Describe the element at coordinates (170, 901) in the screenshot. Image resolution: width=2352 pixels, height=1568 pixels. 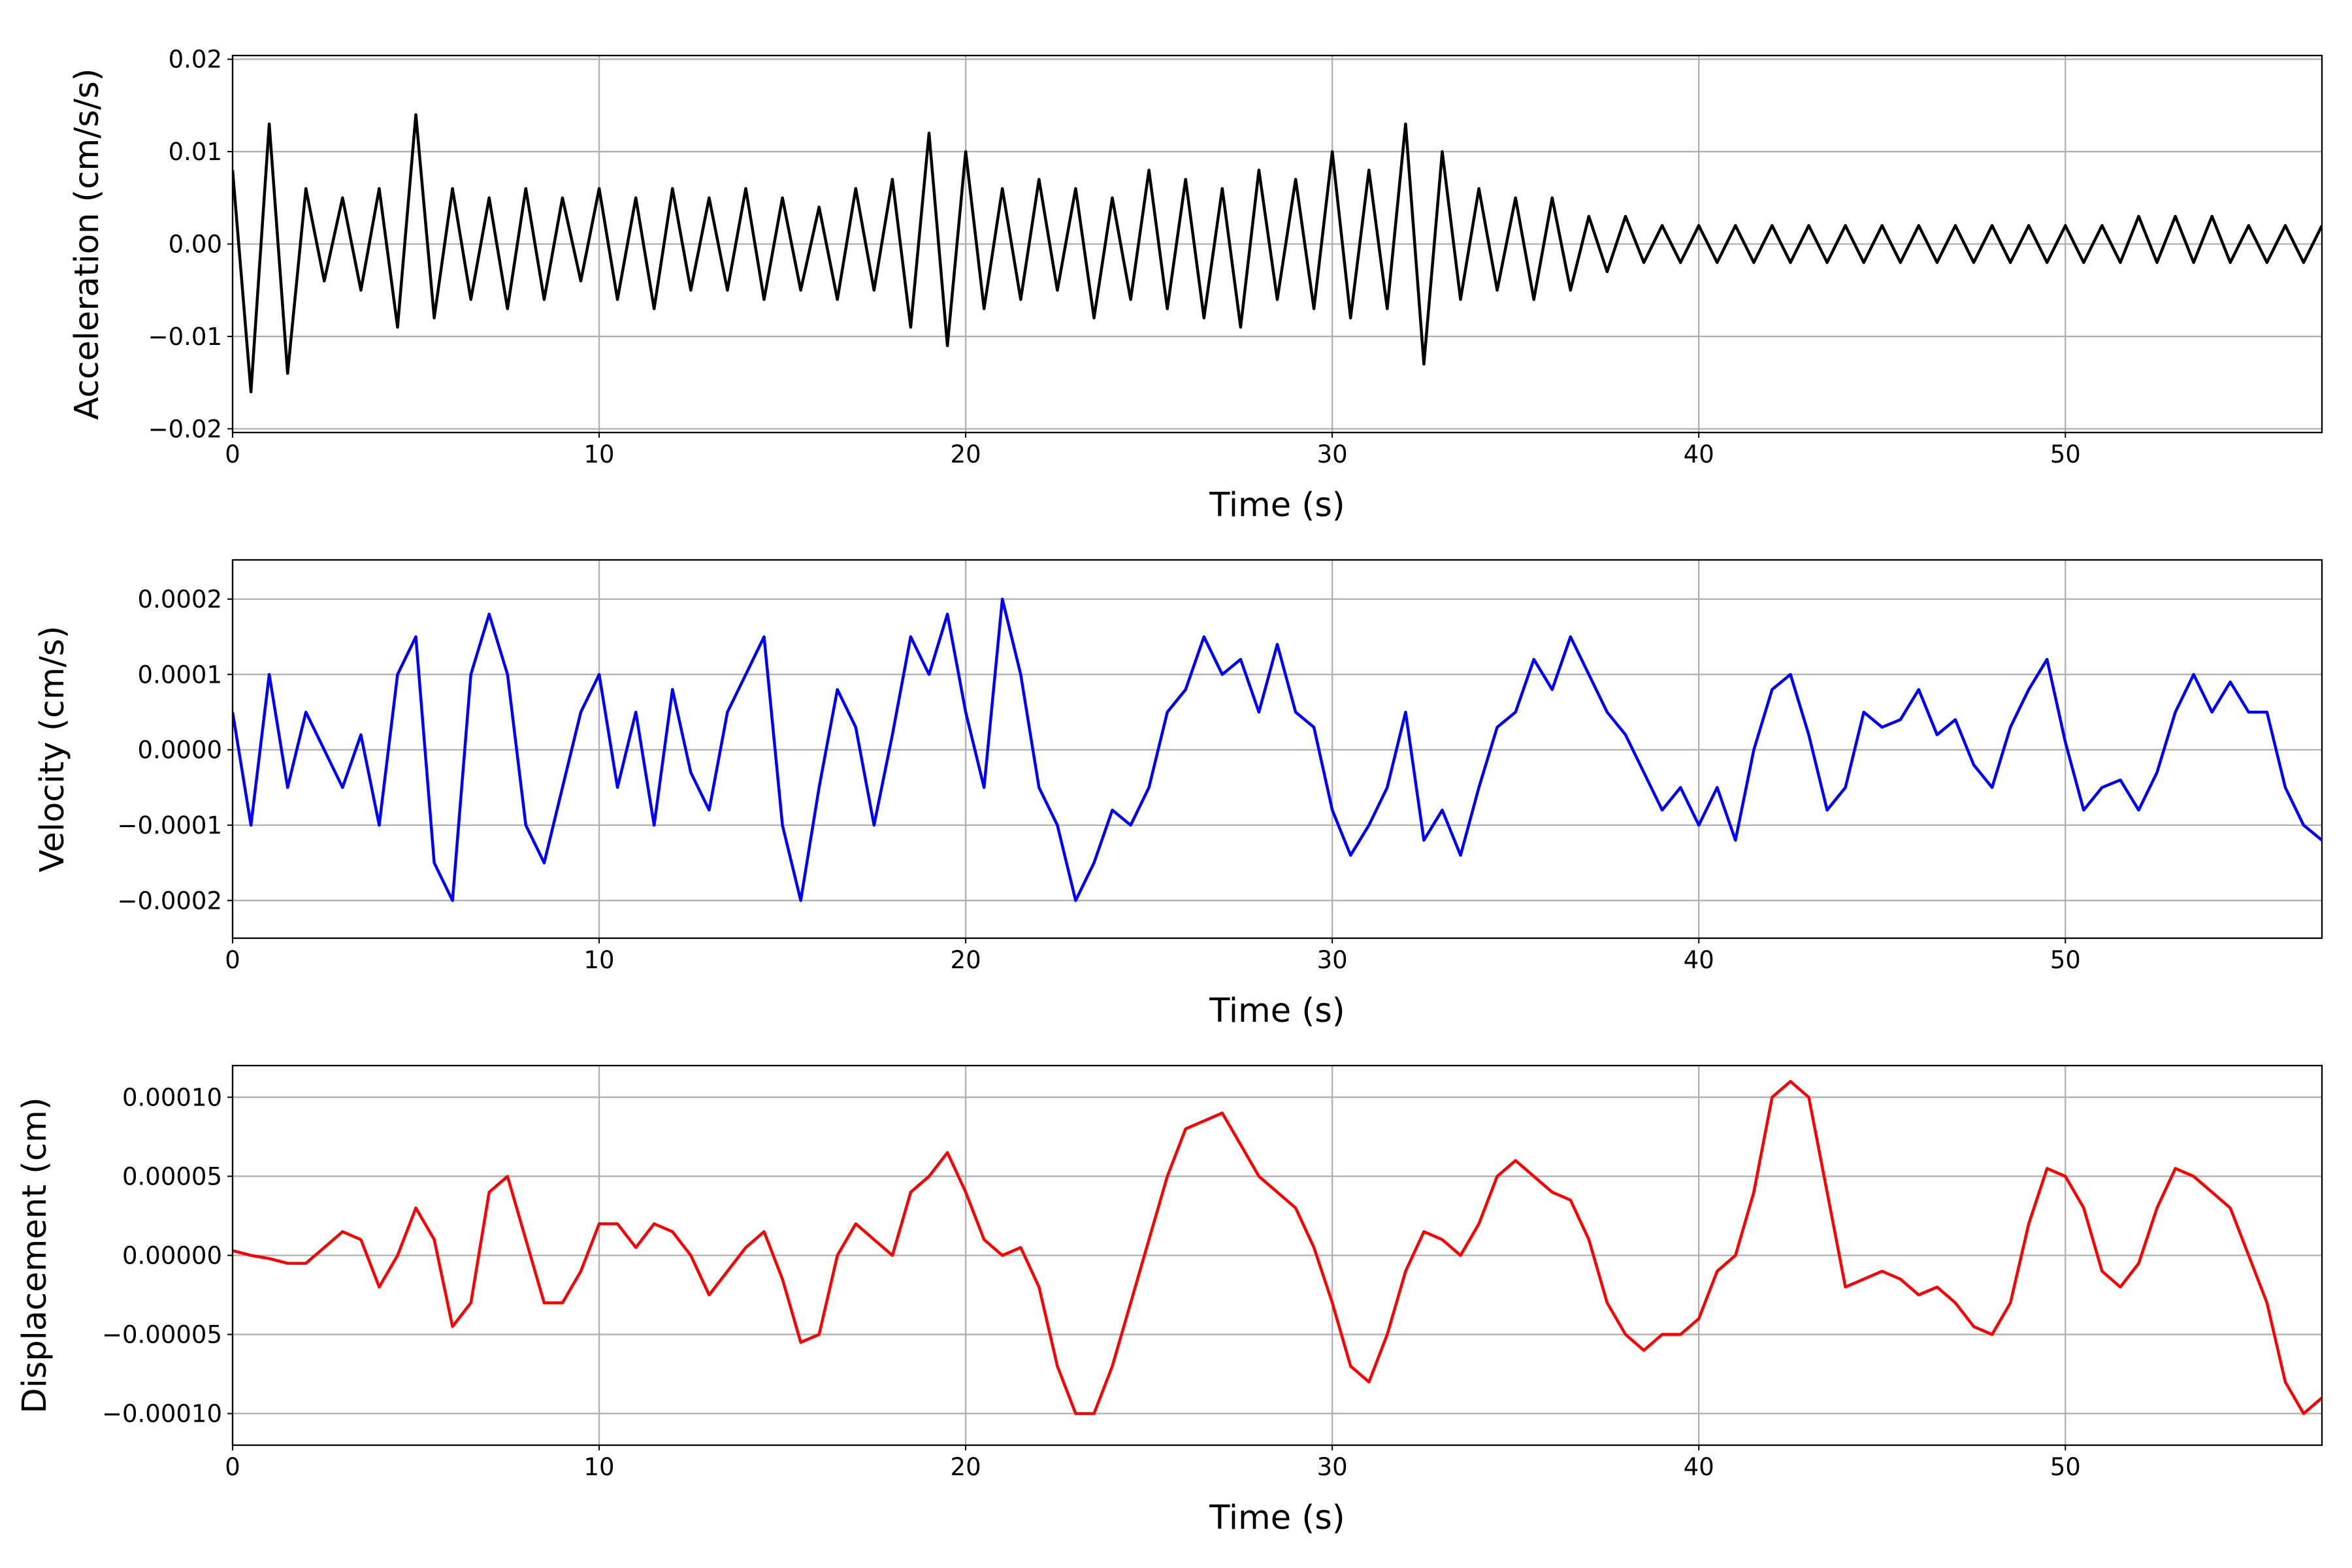
I see `y-tick-label: −0.0002` at that location.